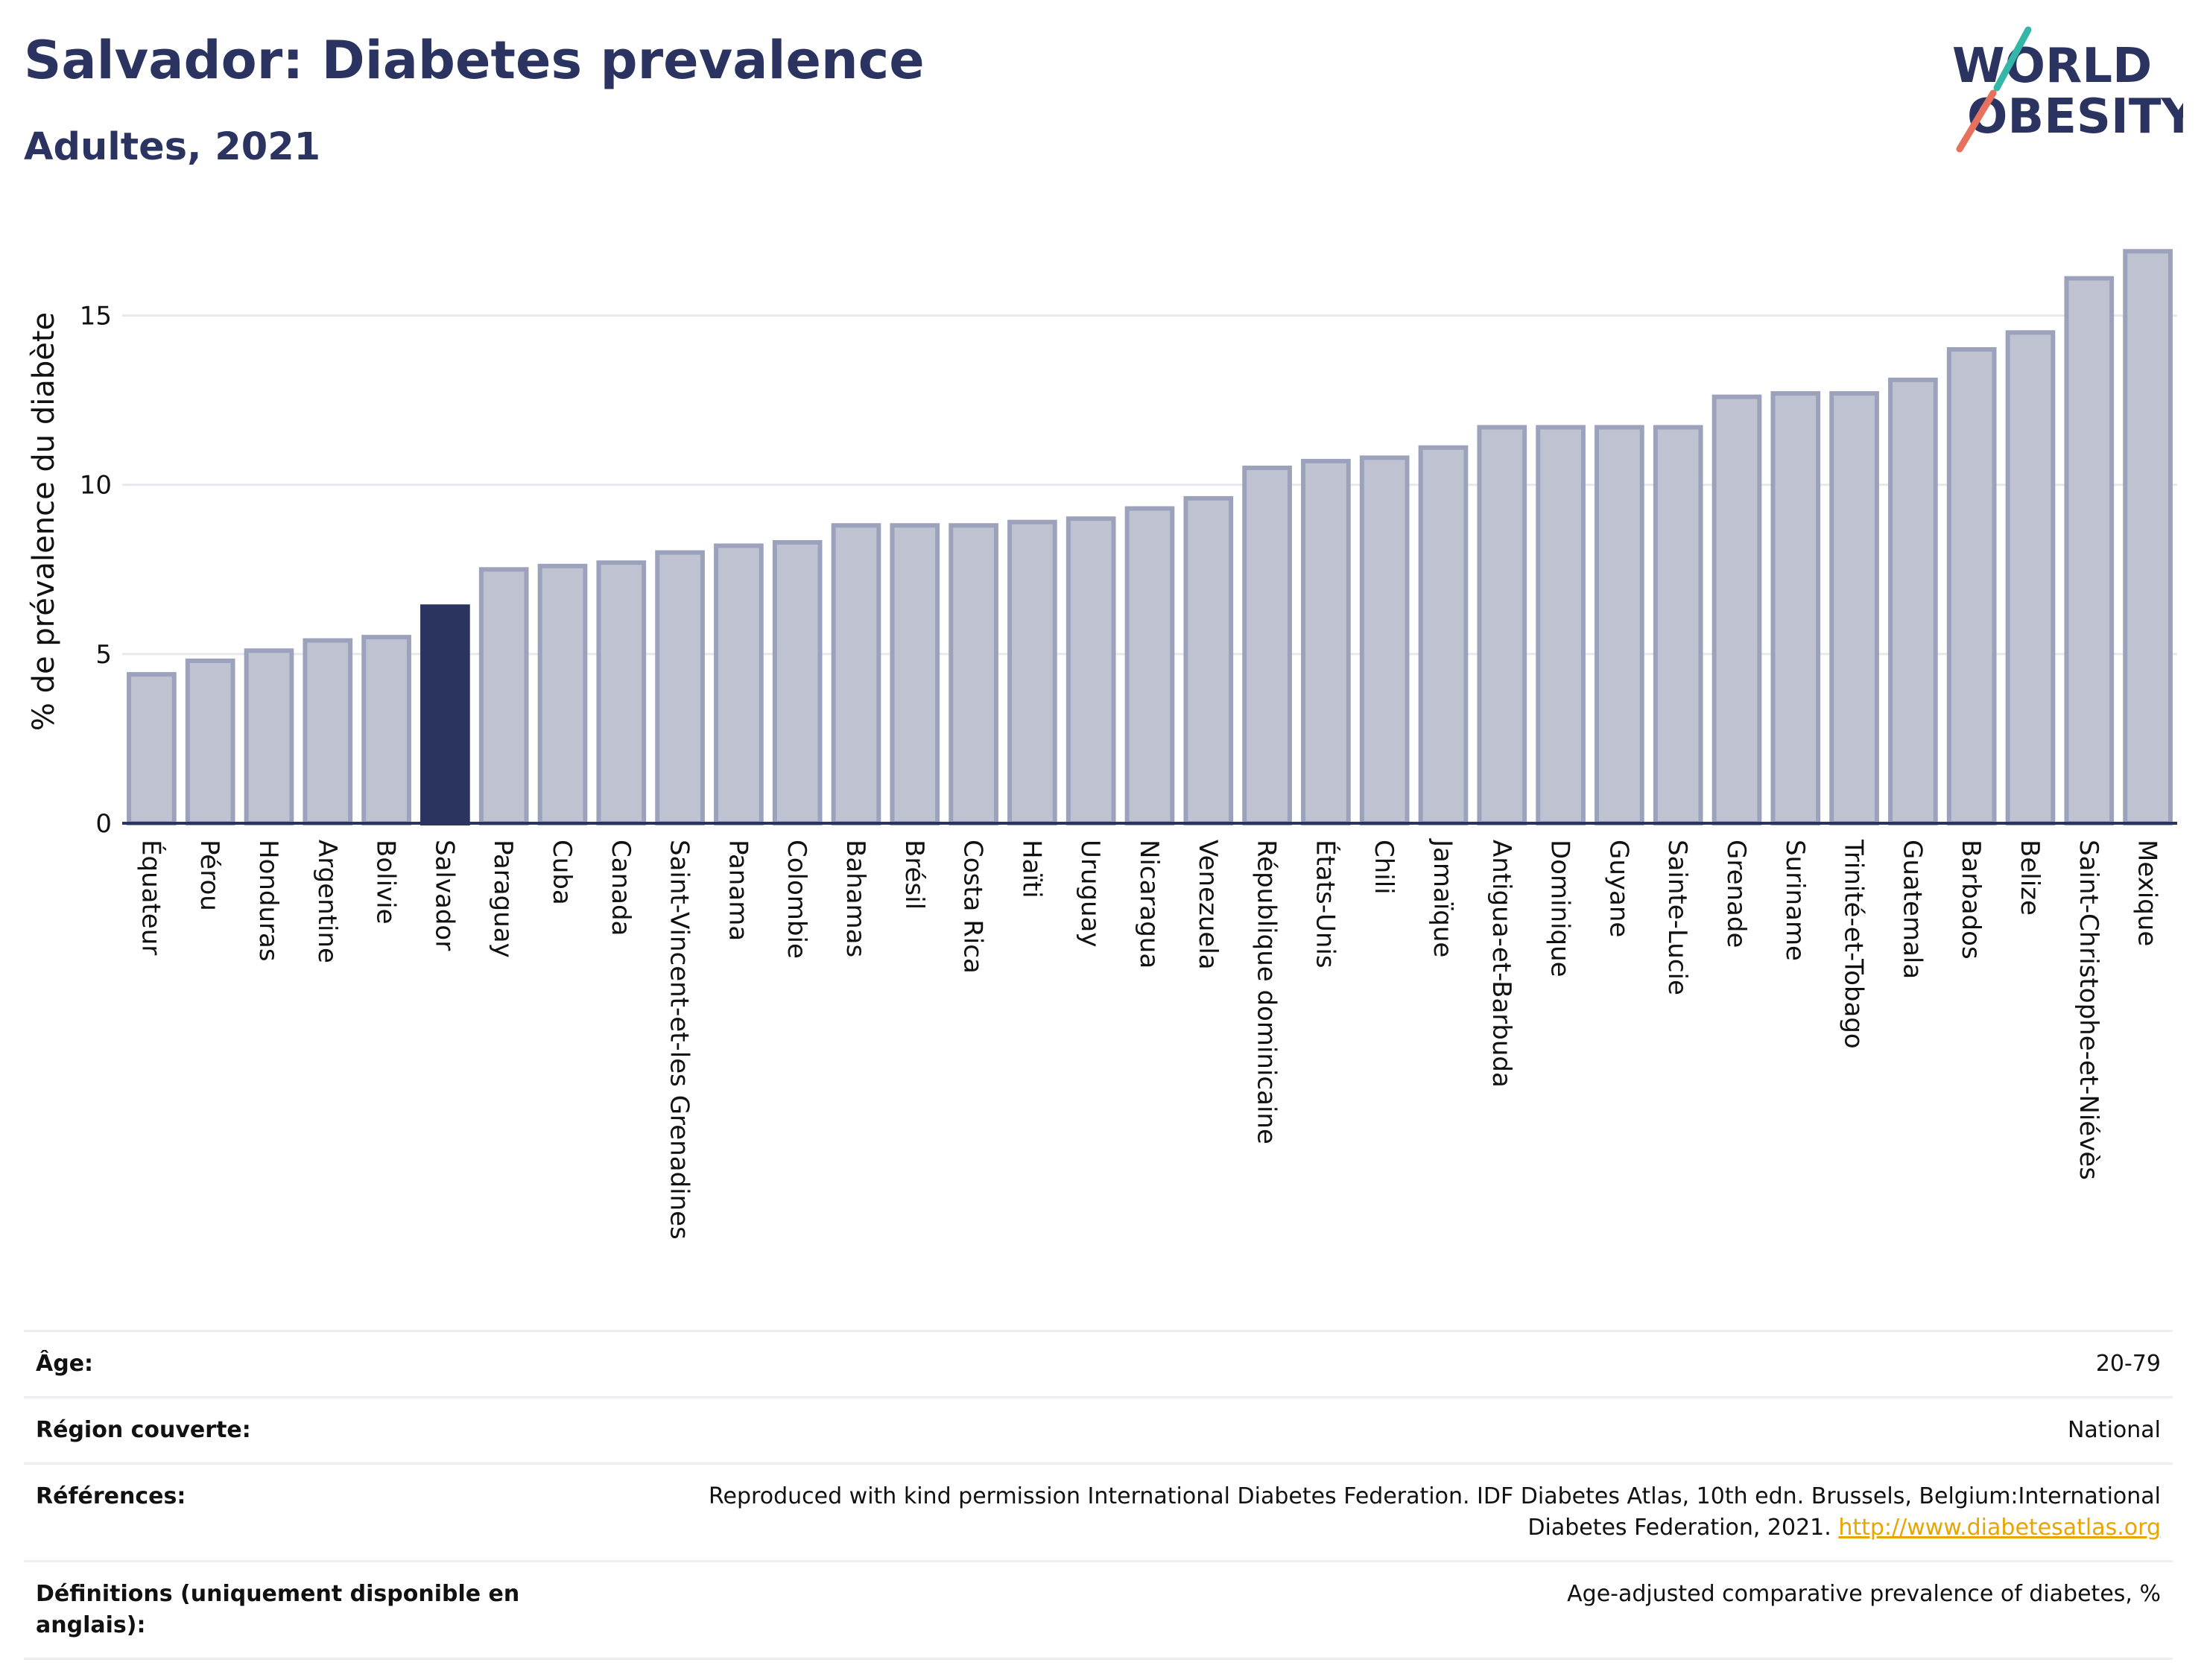 The width and height of the screenshot is (2204, 1680). I want to click on x-tick-label: Barbados, so click(1971, 900).